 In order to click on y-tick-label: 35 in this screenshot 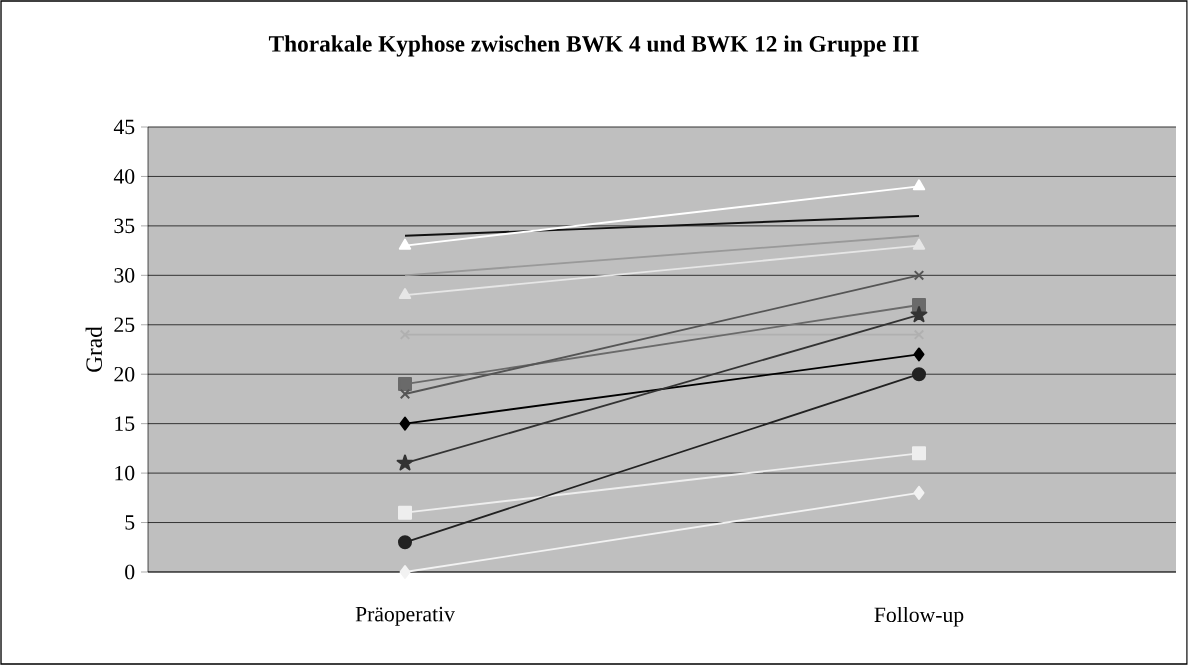, I will do `click(124, 226)`.